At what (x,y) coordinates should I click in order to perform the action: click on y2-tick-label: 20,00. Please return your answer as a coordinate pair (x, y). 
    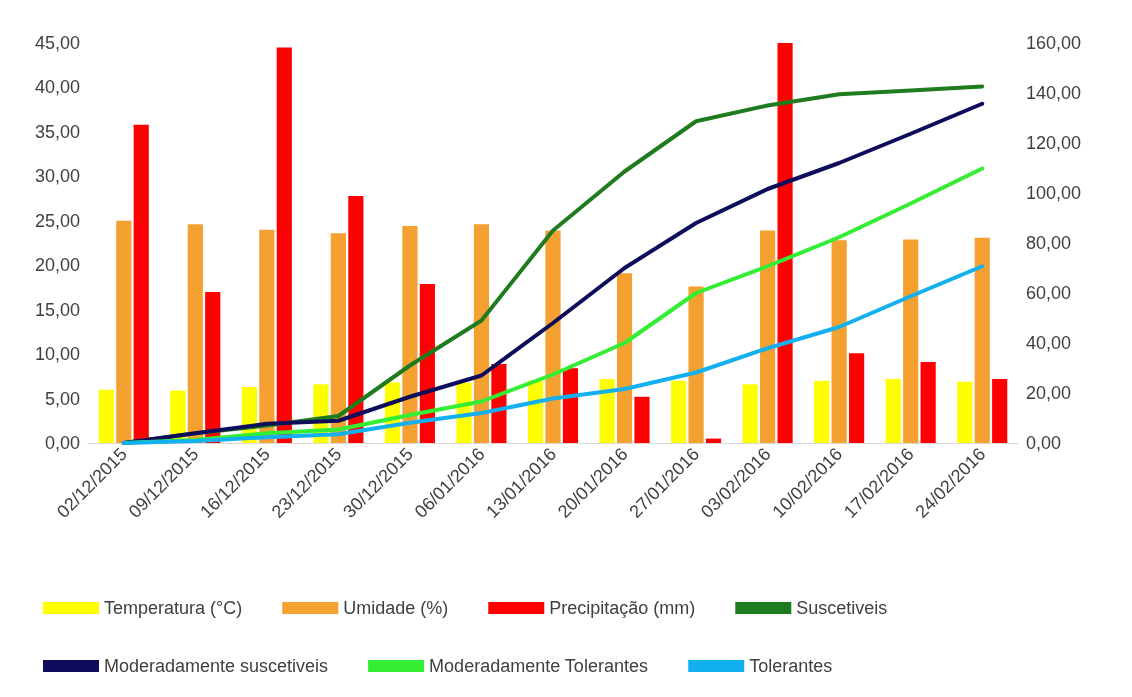
    Looking at the image, I should click on (1049, 393).